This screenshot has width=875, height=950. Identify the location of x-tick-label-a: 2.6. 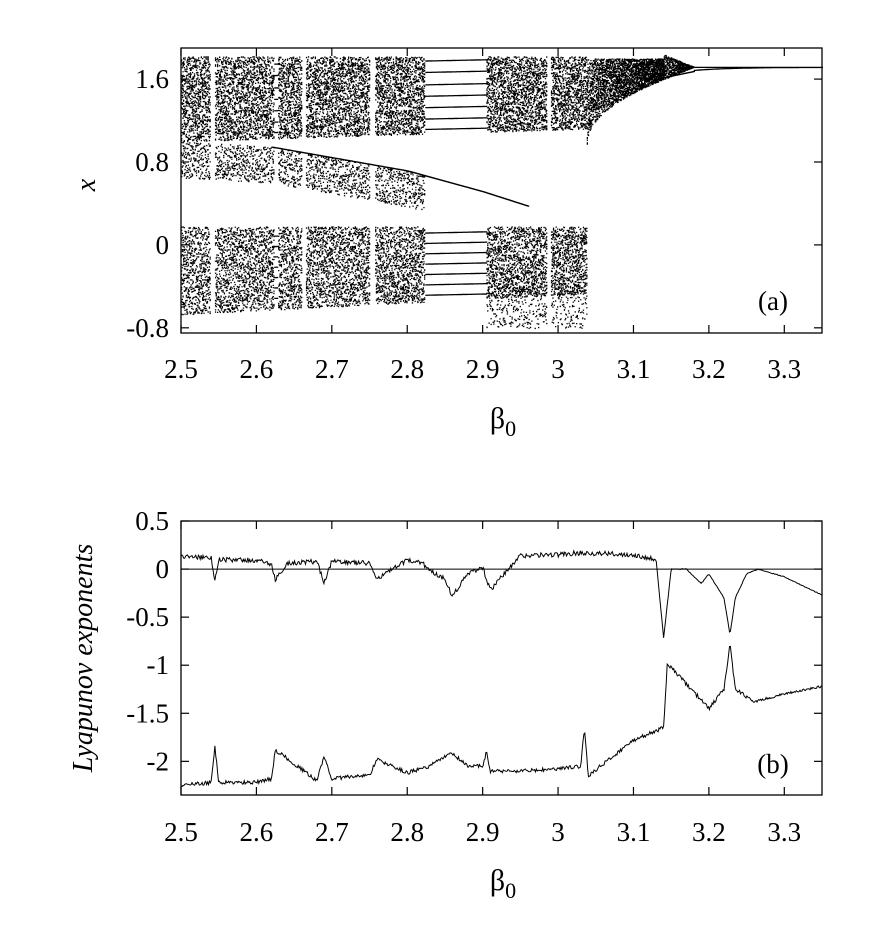
(257, 369).